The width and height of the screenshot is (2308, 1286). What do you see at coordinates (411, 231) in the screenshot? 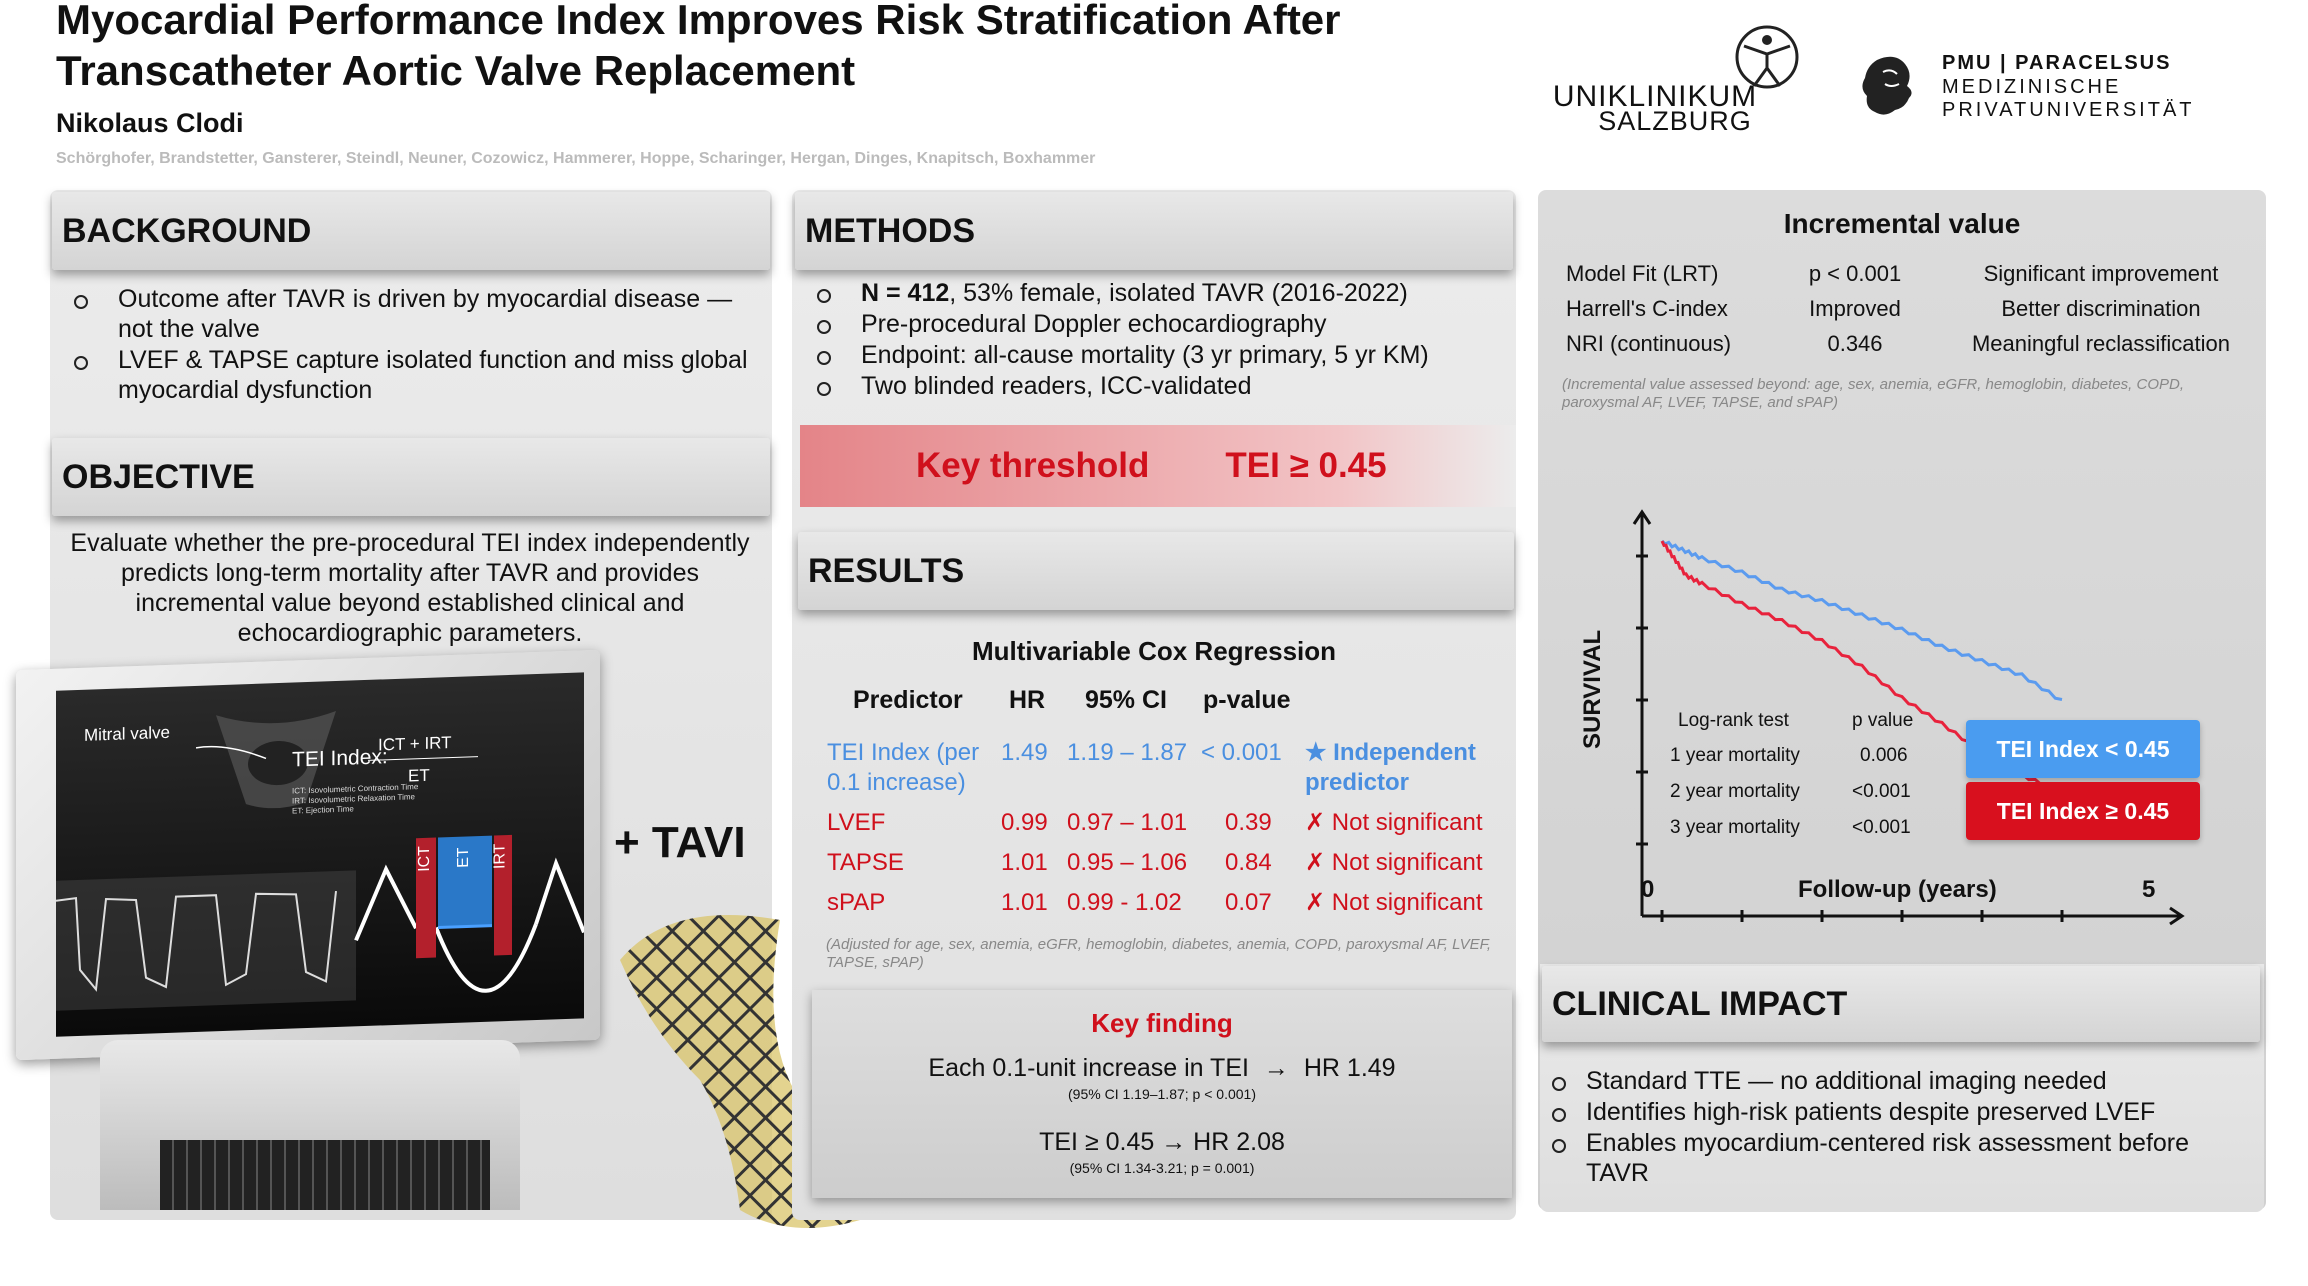
I see `background-heading: BACKGROUND` at bounding box center [411, 231].